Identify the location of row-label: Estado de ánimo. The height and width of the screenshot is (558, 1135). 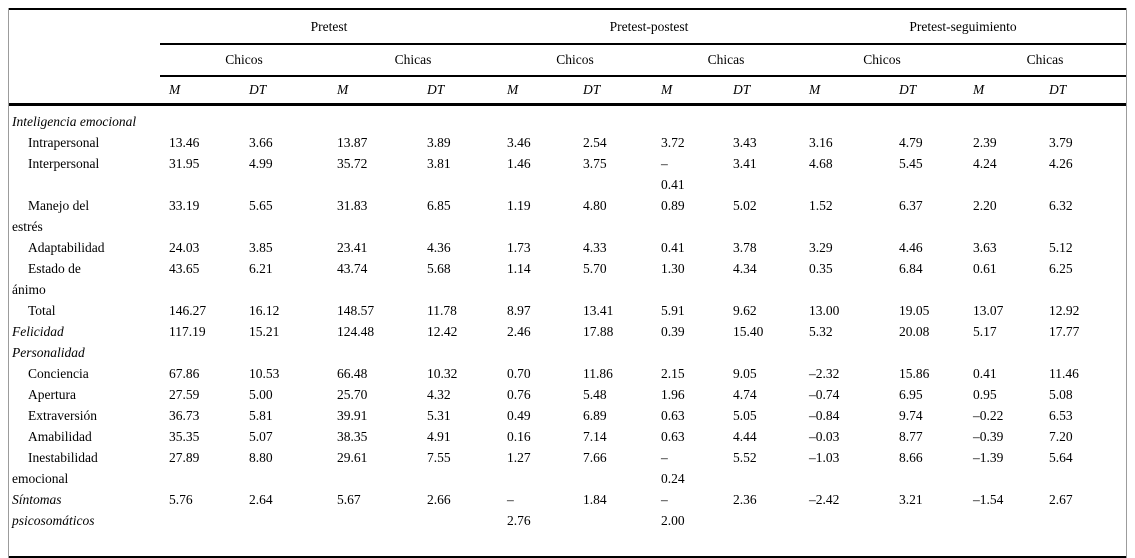
(46, 279).